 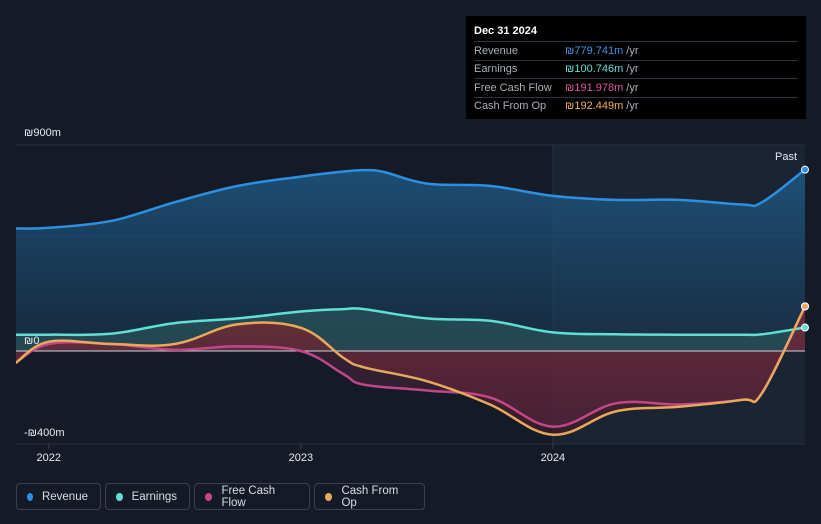 I want to click on tooltip-value: ₪100.746m, so click(x=594, y=69).